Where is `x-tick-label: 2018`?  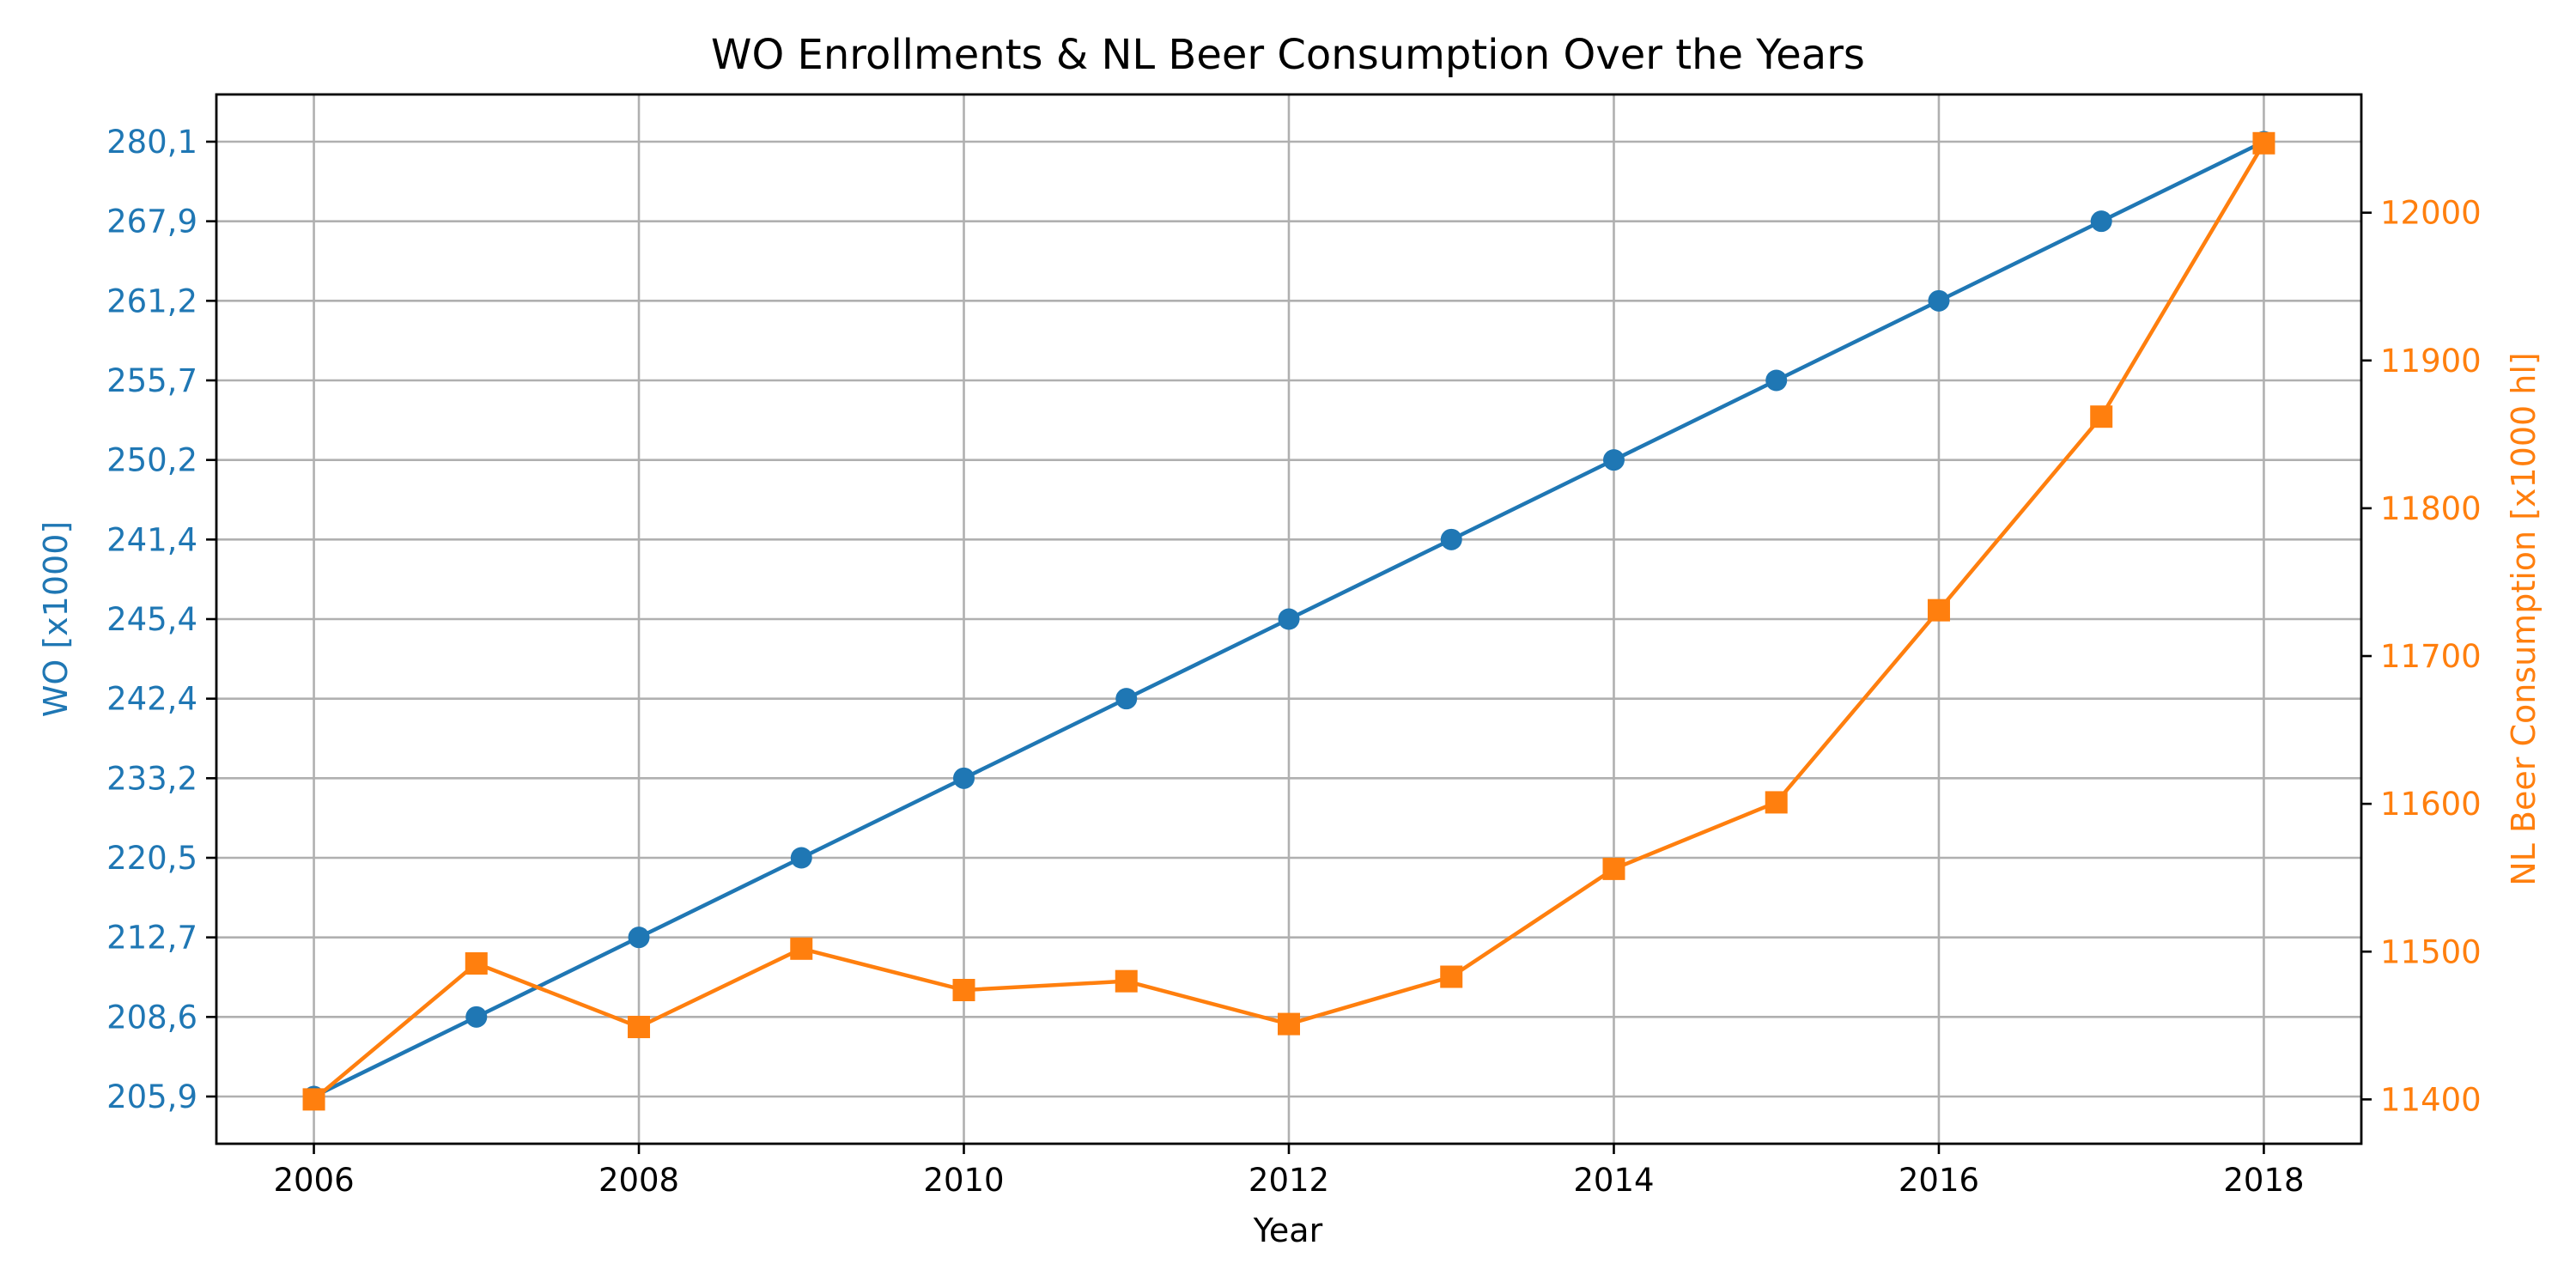 x-tick-label: 2018 is located at coordinates (2263, 1180).